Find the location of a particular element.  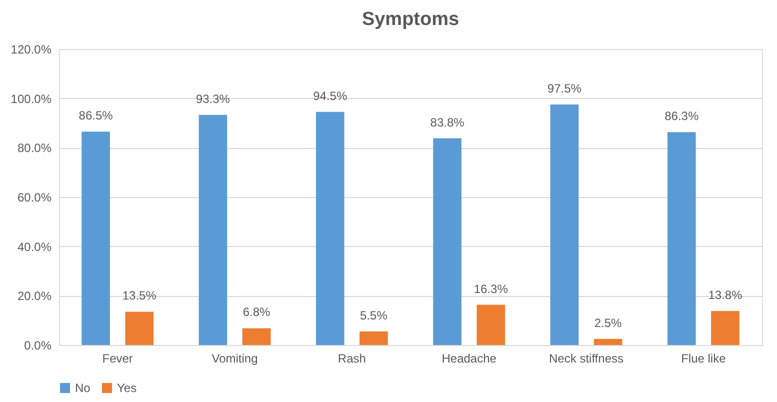

data-label: 86.3% is located at coordinates (681, 116).